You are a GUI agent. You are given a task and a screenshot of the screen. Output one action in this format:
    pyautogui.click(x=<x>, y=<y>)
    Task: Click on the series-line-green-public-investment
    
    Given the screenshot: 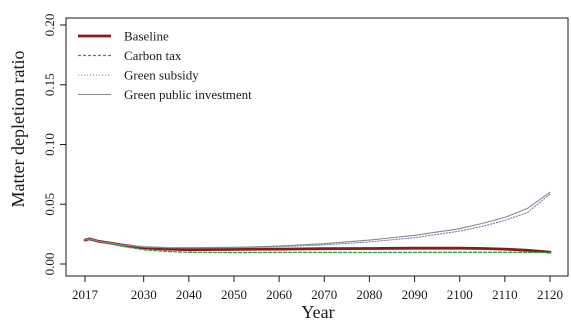 What is the action you would take?
    pyautogui.click(x=317, y=220)
    